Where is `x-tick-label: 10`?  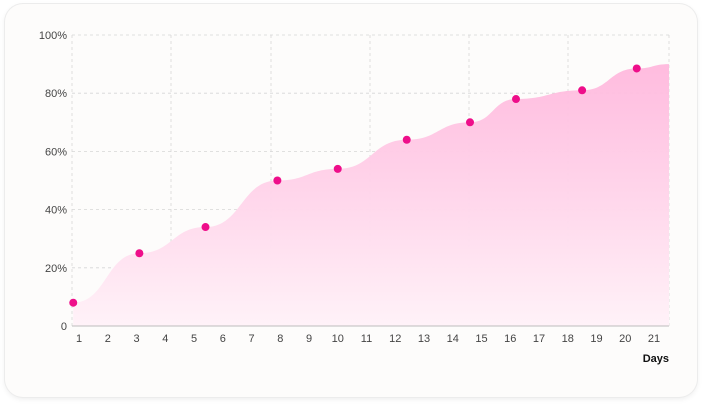
x-tick-label: 10 is located at coordinates (338, 339).